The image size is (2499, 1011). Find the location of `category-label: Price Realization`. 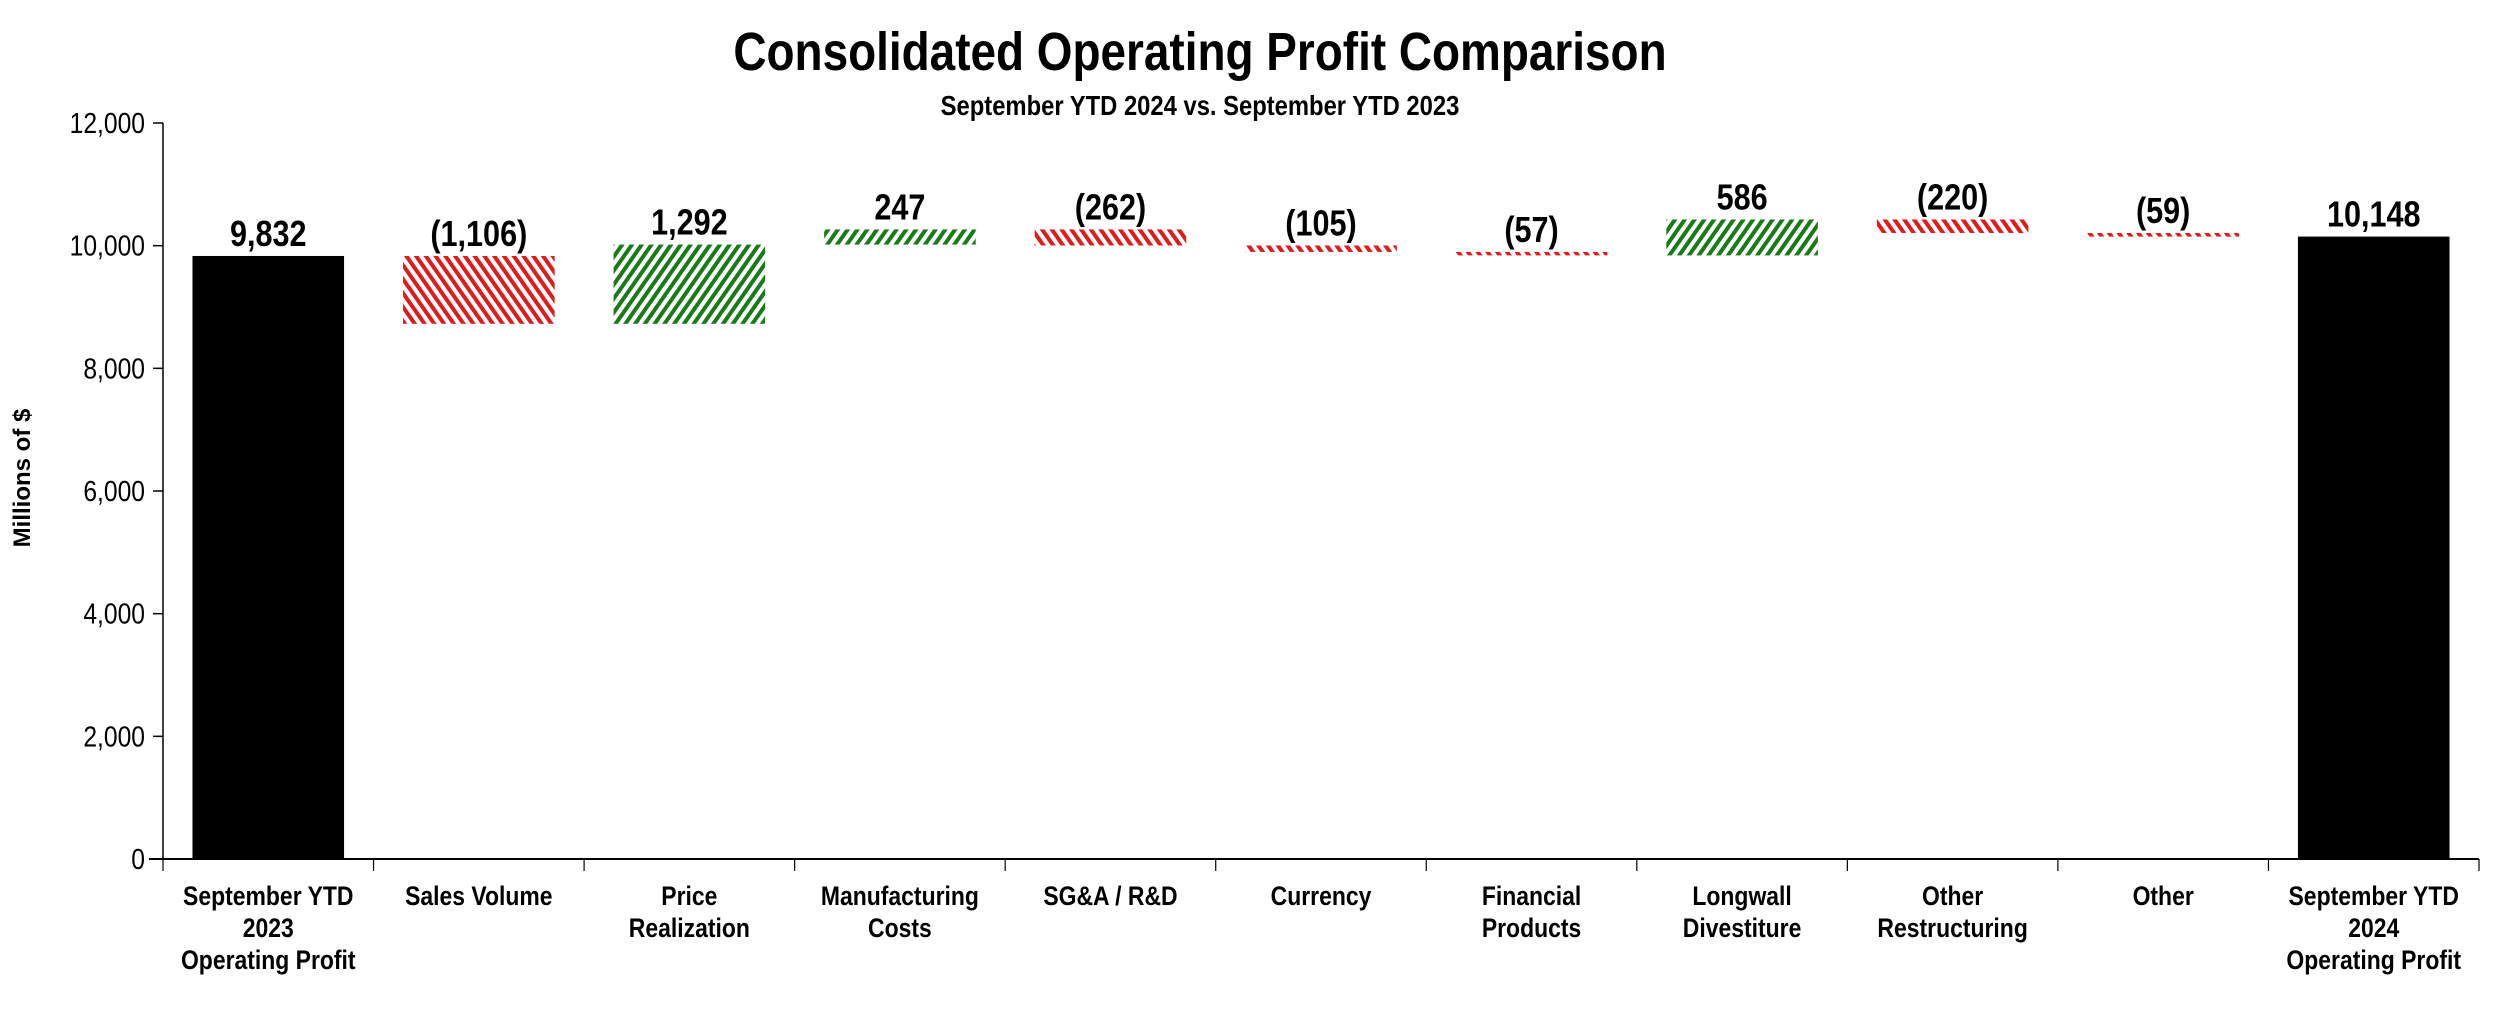

category-label: Price Realization is located at coordinates (689, 912).